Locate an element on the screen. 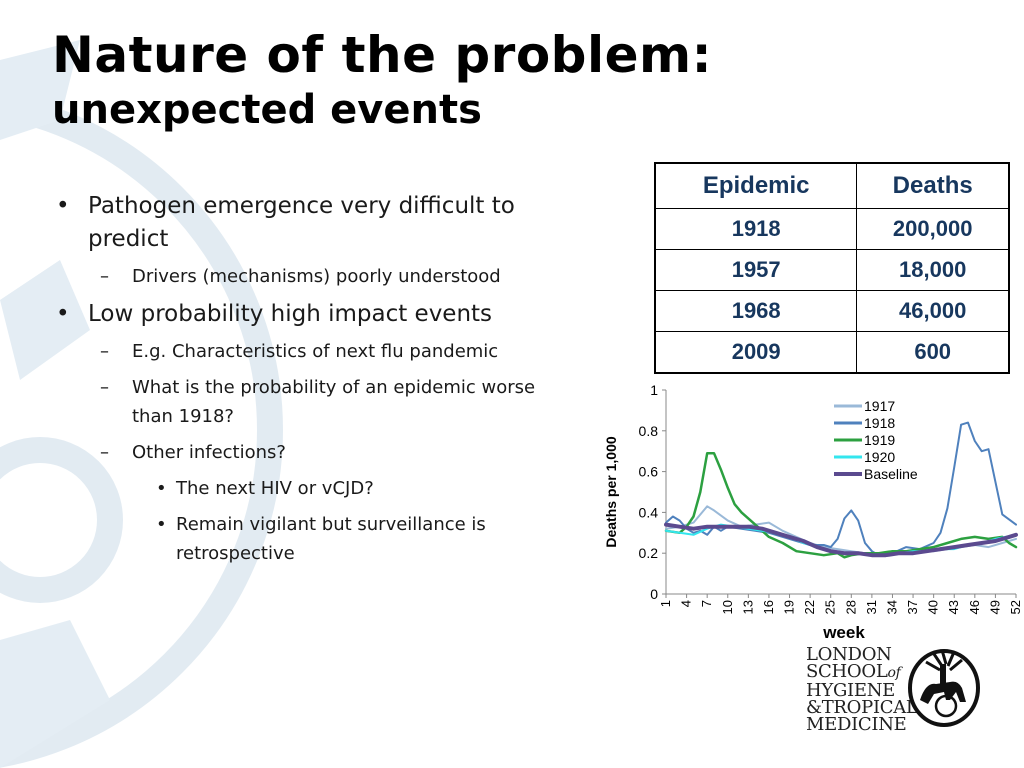 Image resolution: width=1024 pixels, height=768 pixels. table-row: 1918 200,000 is located at coordinates (832, 229).